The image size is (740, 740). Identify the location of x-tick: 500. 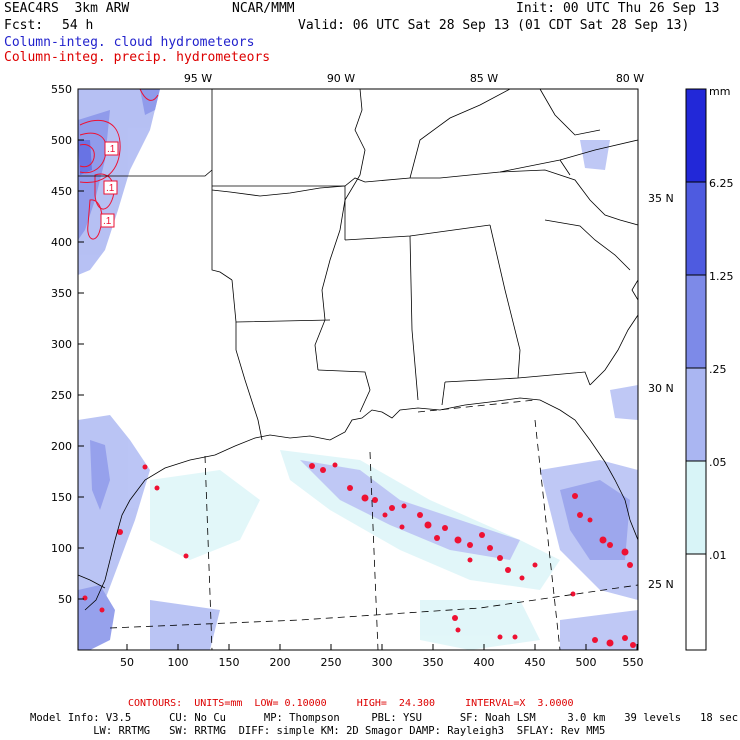
(586, 662).